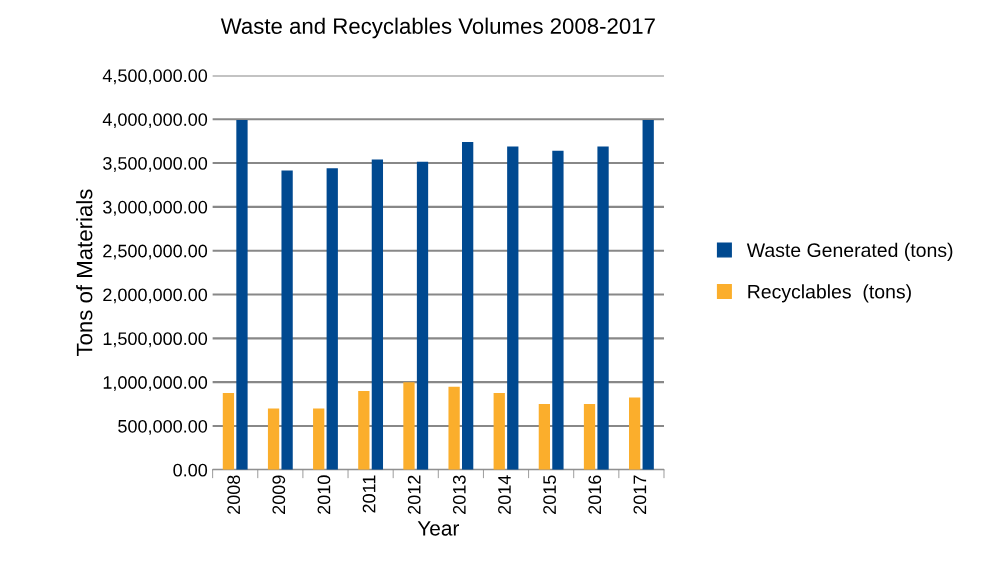  I want to click on y-tick-label: 500,000.00, so click(163, 427).